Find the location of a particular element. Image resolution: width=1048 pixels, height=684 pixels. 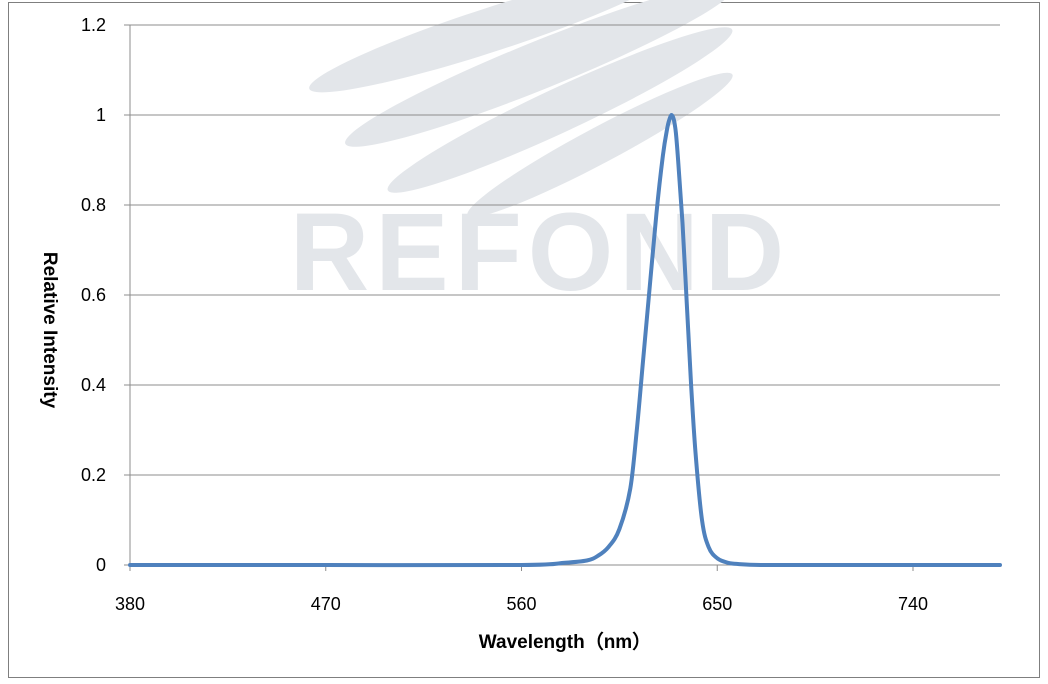

y-tick-labels: 0 0.2 0.4 0.6 0.8 1 1.2 is located at coordinates (93, 295).